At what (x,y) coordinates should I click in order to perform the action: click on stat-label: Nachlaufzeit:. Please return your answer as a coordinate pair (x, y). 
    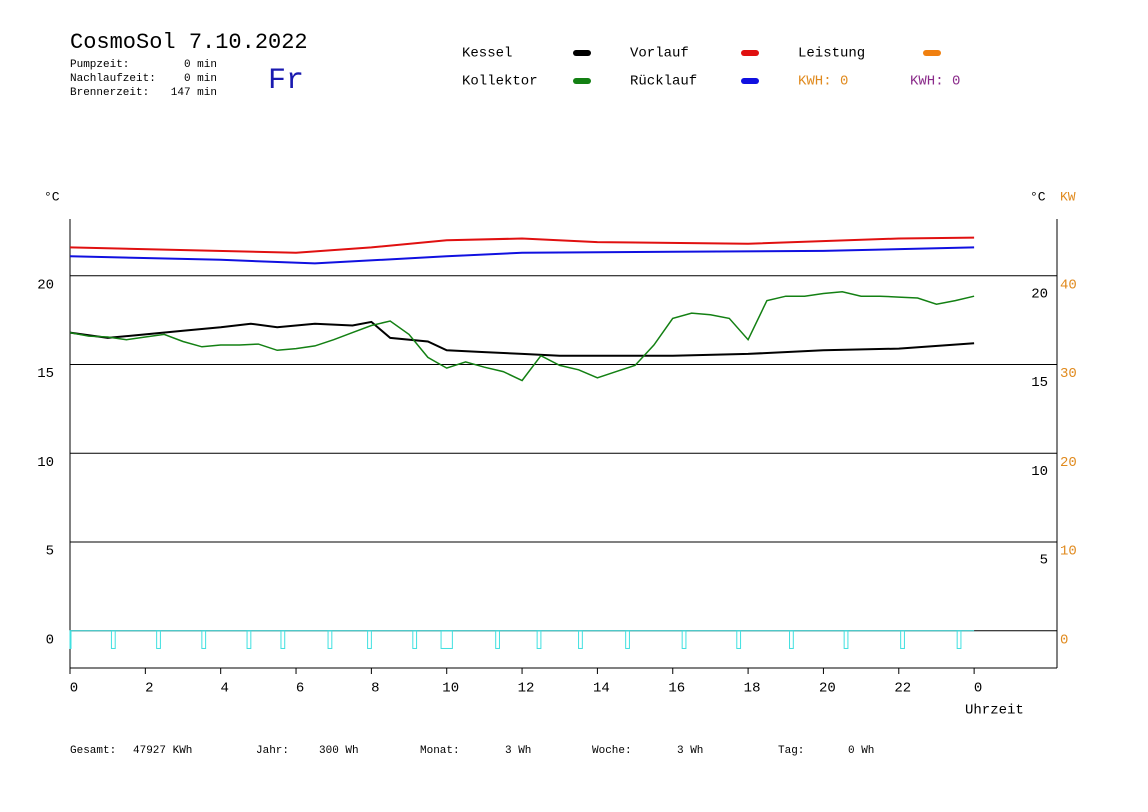
    Looking at the image, I should click on (113, 79).